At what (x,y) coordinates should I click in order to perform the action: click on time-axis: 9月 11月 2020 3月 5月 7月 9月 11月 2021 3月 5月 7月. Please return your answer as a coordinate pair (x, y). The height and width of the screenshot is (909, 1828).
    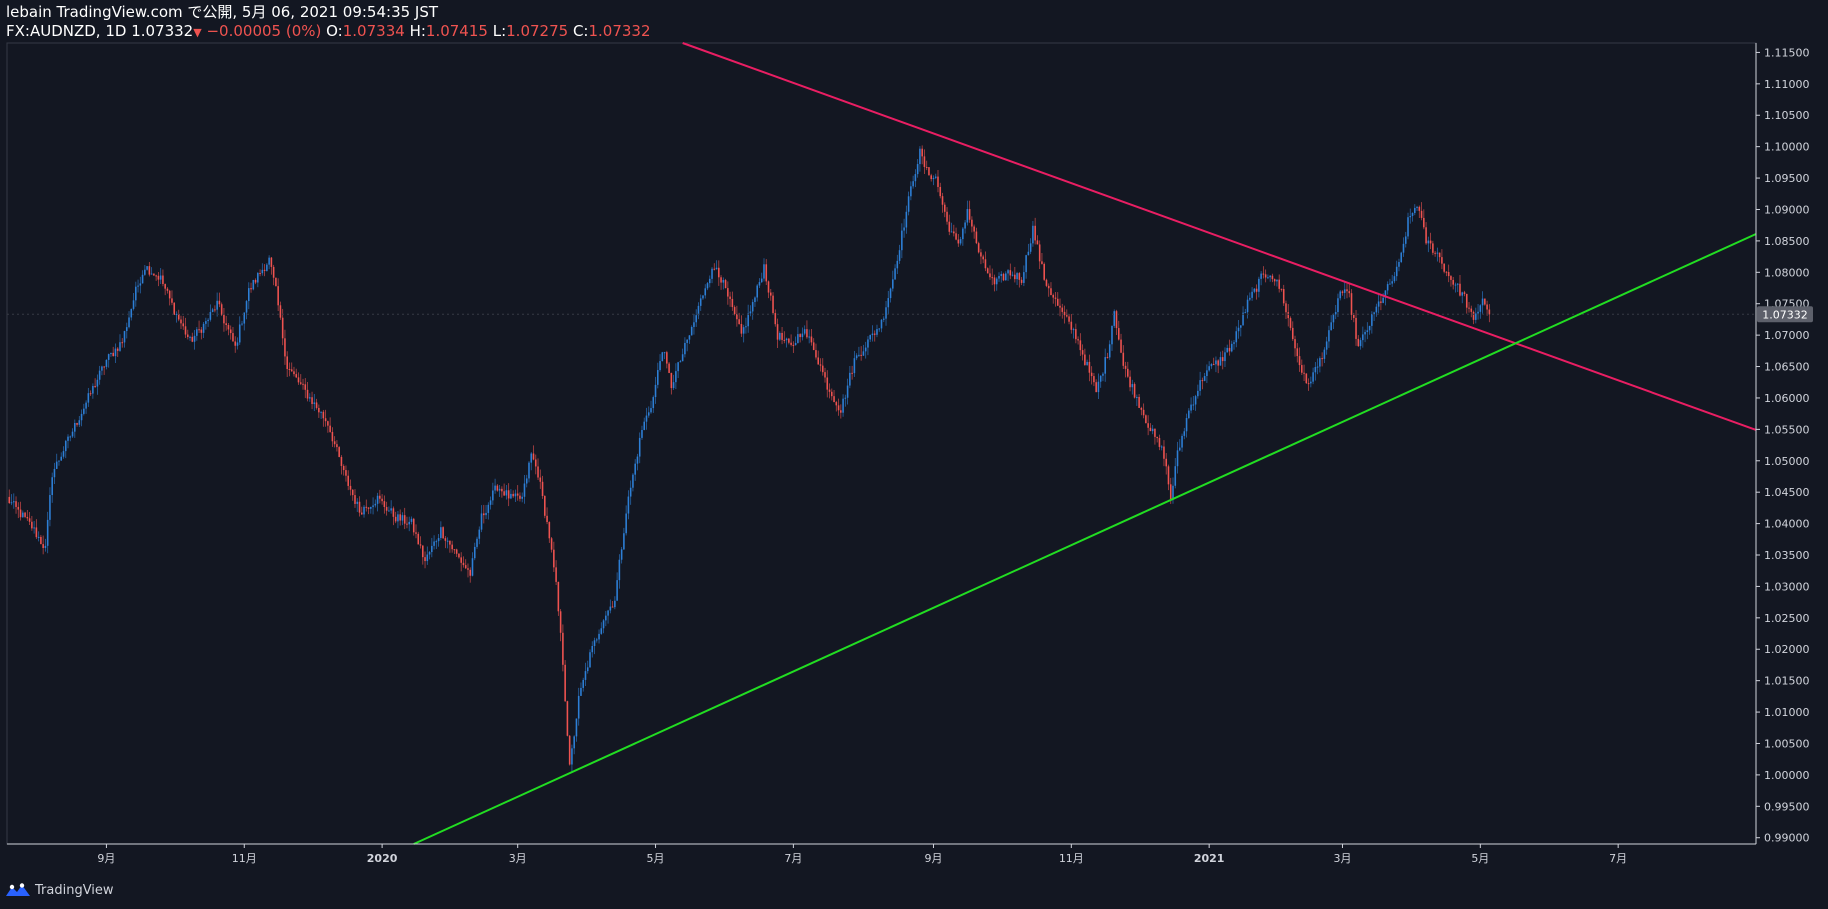
    Looking at the image, I should click on (862, 854).